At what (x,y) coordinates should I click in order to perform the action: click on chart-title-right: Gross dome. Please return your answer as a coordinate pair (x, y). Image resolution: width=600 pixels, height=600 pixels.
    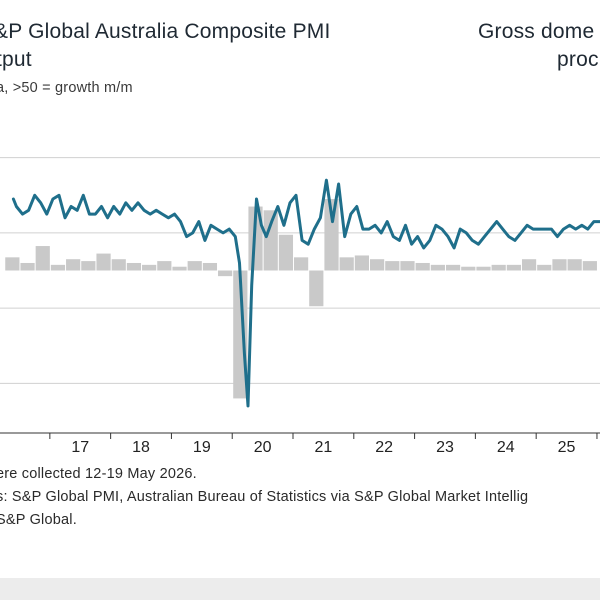
    Looking at the image, I should click on (536, 31).